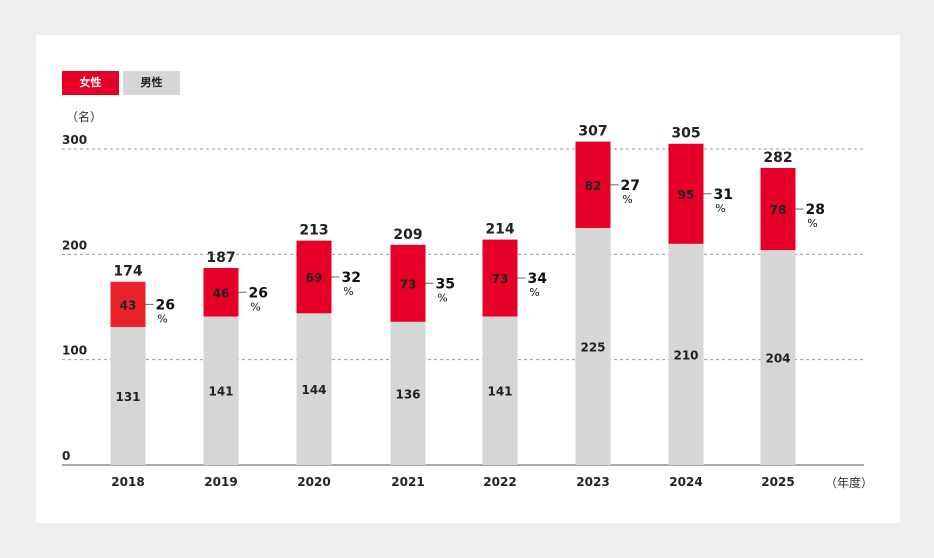  Describe the element at coordinates (84, 116) in the screenshot. I see `y-axis-unit-label: （名）` at that location.